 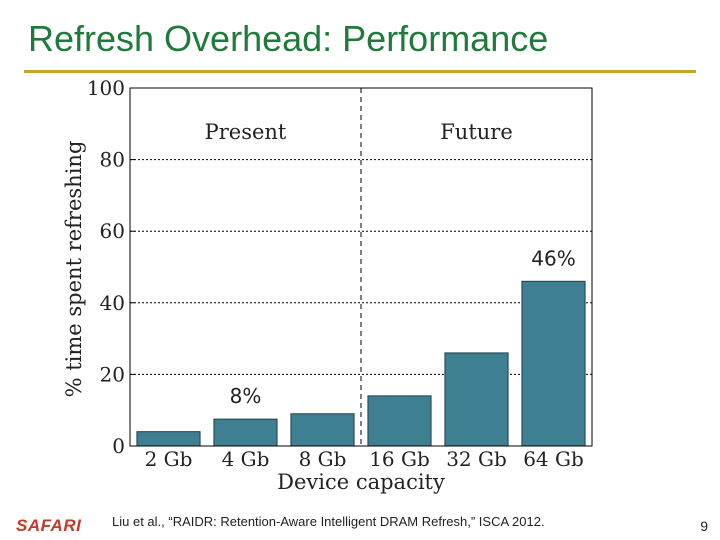 I want to click on bar-32gb, so click(x=476, y=399).